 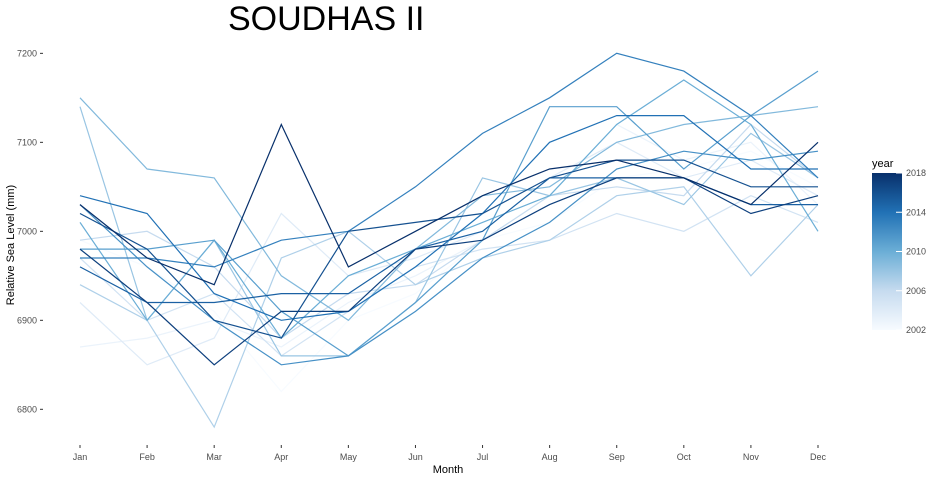 What do you see at coordinates (147, 457) in the screenshot?
I see `x-tick-label-feb: Feb` at bounding box center [147, 457].